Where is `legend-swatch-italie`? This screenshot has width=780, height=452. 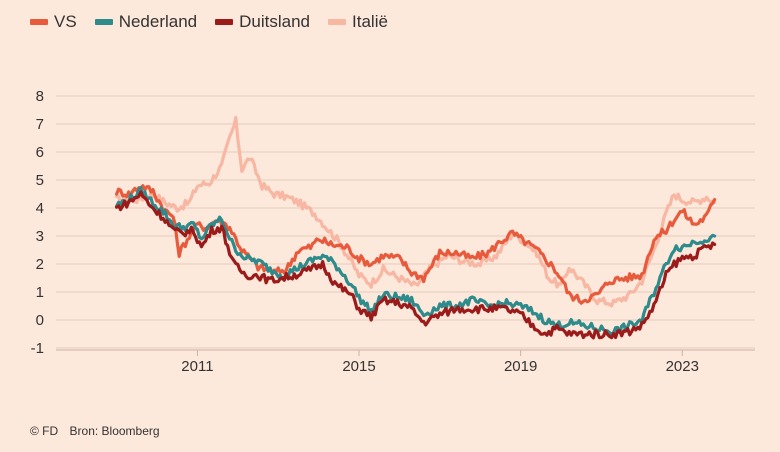 legend-swatch-italie is located at coordinates (337, 22).